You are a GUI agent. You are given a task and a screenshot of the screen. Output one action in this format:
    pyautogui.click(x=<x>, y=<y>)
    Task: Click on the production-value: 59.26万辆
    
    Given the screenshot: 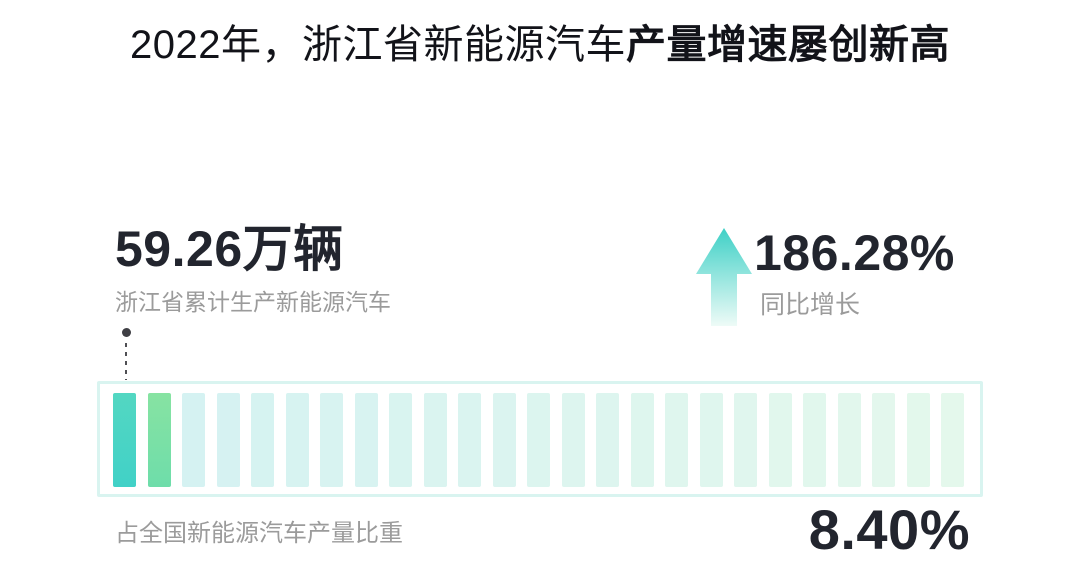 What is the action you would take?
    pyautogui.click(x=253, y=249)
    